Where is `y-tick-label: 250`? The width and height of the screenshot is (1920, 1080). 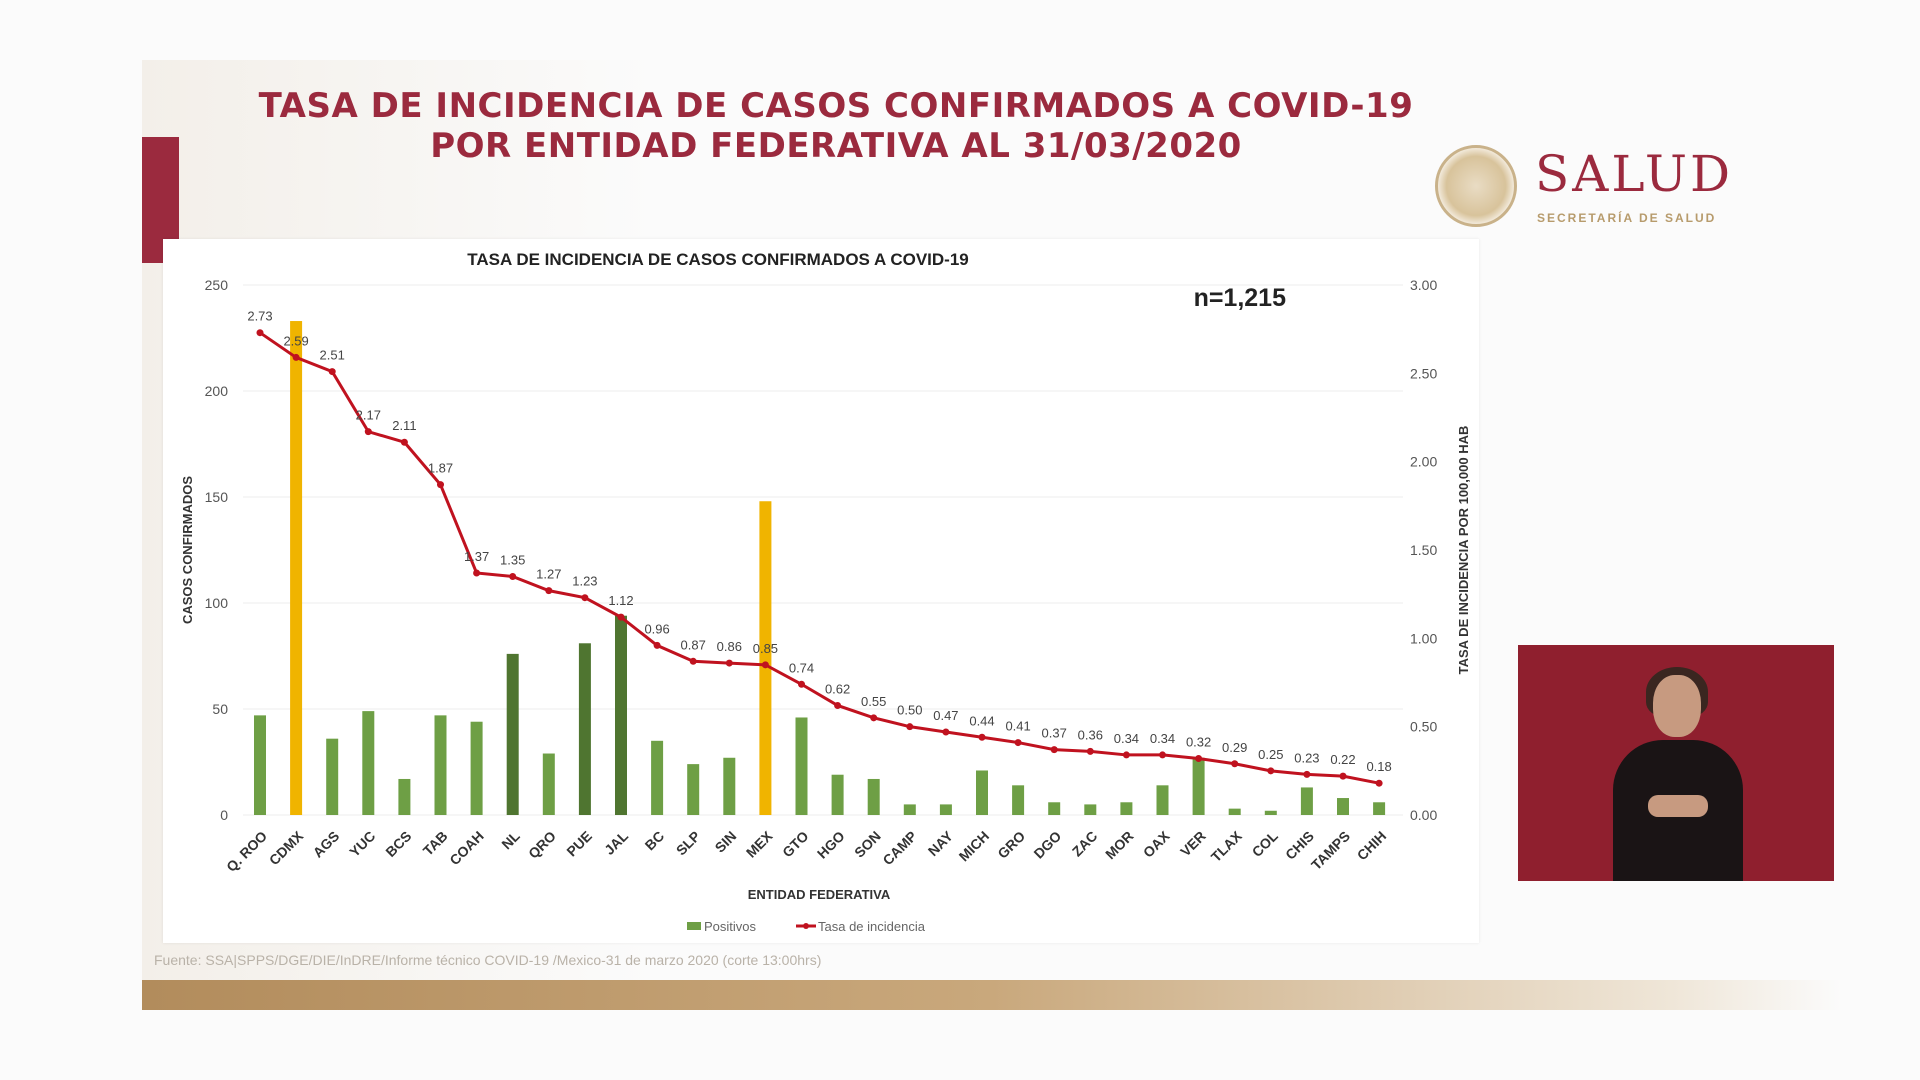 y-tick-label: 250 is located at coordinates (217, 285).